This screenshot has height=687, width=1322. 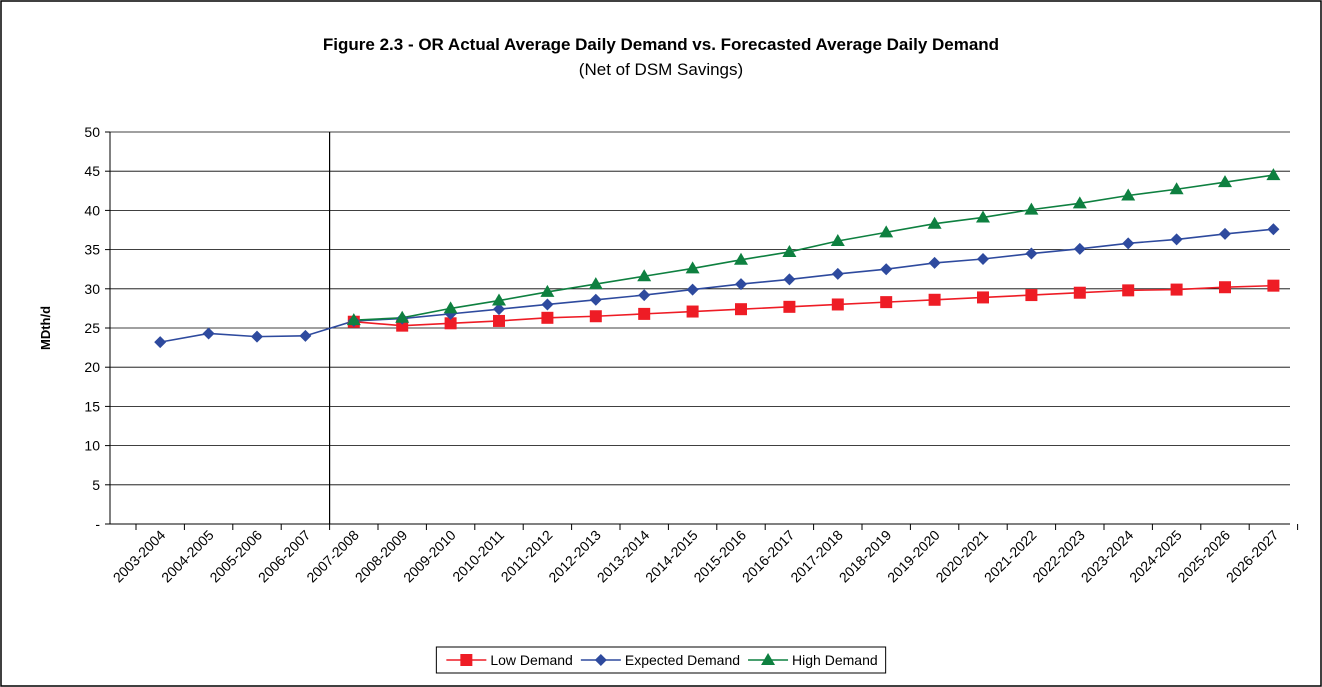 What do you see at coordinates (92, 250) in the screenshot?
I see `y-tick-label: 35` at bounding box center [92, 250].